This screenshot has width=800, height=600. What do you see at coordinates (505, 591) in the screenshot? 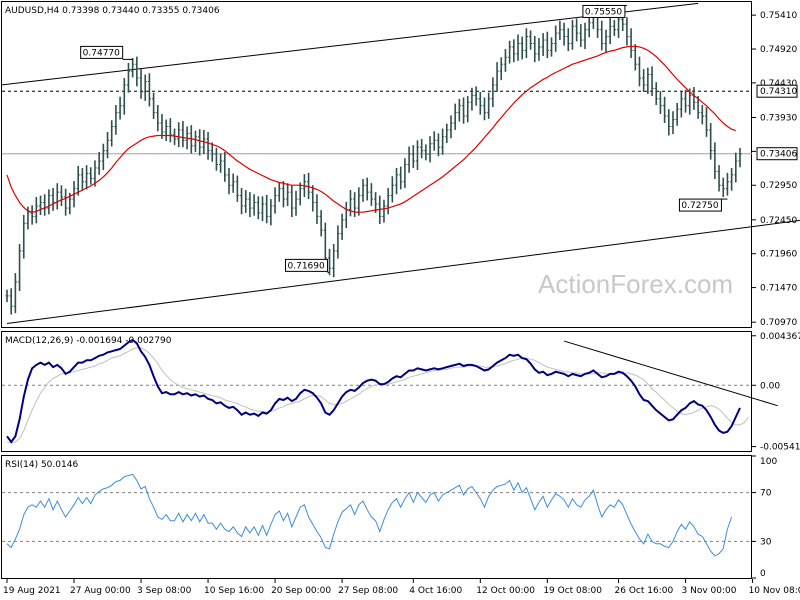
I see `x-tick-label: 12 Oct 00:00` at bounding box center [505, 591].